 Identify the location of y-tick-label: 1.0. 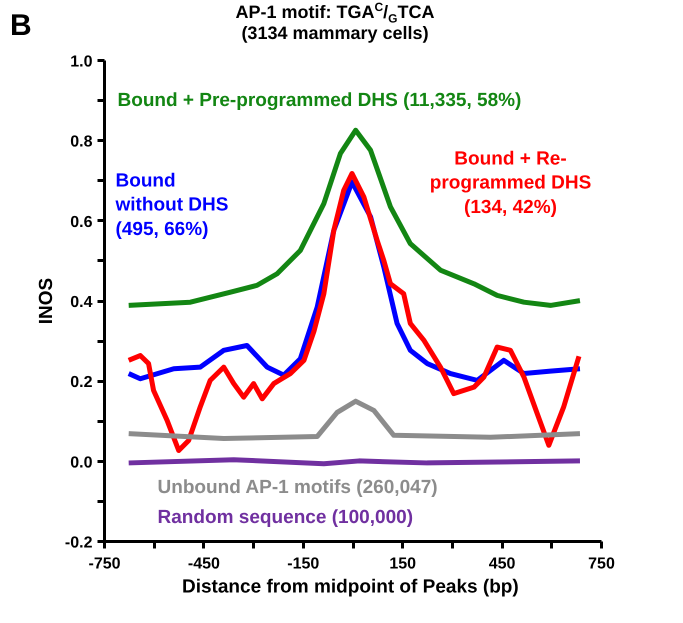
(81, 62).